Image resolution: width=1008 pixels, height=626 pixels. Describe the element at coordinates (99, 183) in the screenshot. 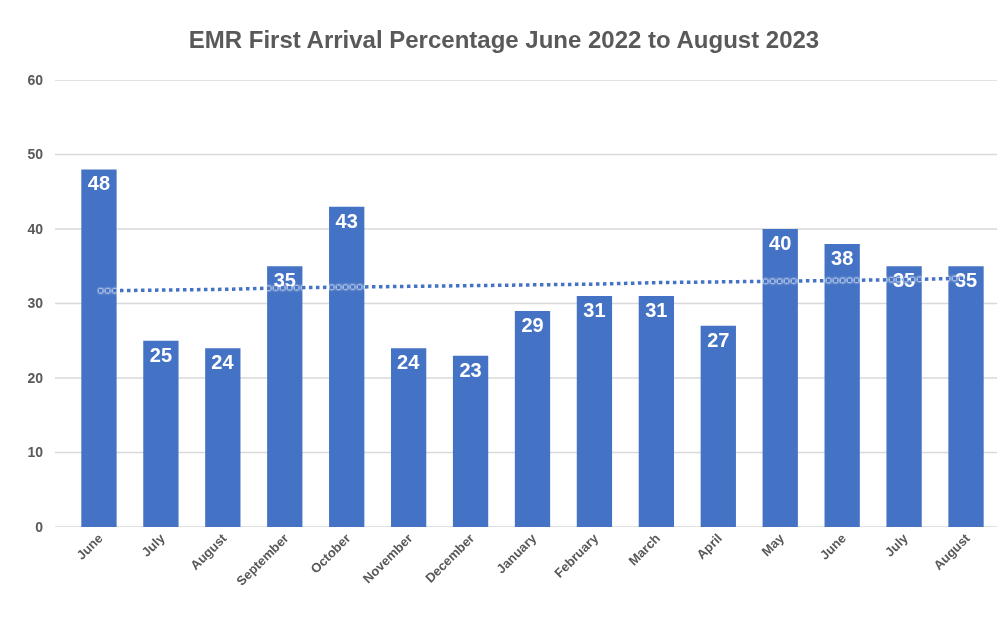

I see `data-label: 48` at that location.